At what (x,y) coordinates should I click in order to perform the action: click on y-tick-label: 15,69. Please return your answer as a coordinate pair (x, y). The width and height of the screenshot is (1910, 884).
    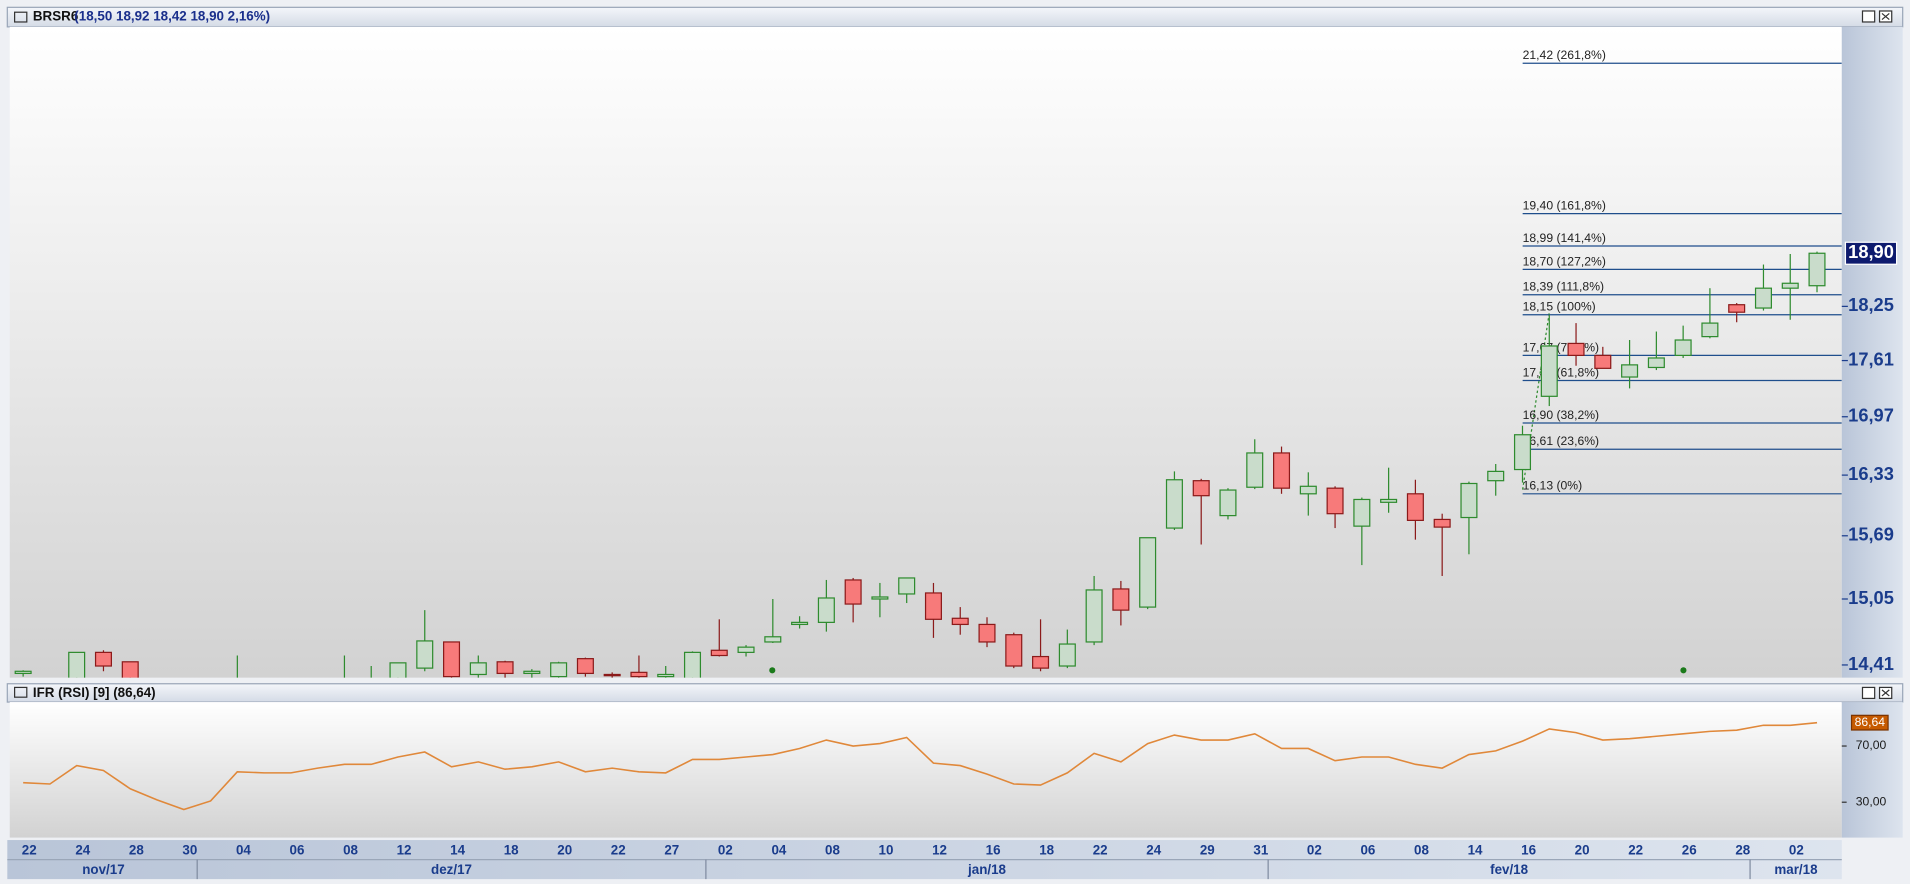
    Looking at the image, I should click on (1871, 534).